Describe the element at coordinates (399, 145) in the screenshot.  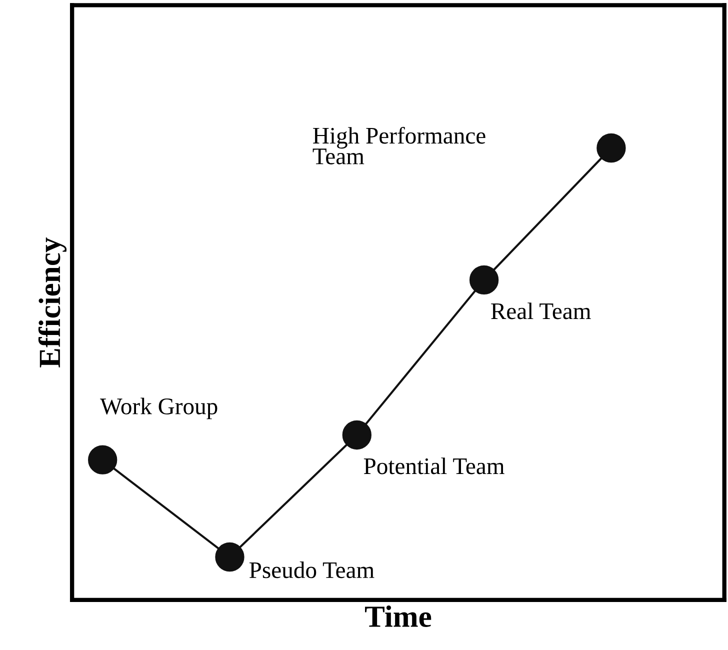
I see `annotation: High Performance Team` at that location.